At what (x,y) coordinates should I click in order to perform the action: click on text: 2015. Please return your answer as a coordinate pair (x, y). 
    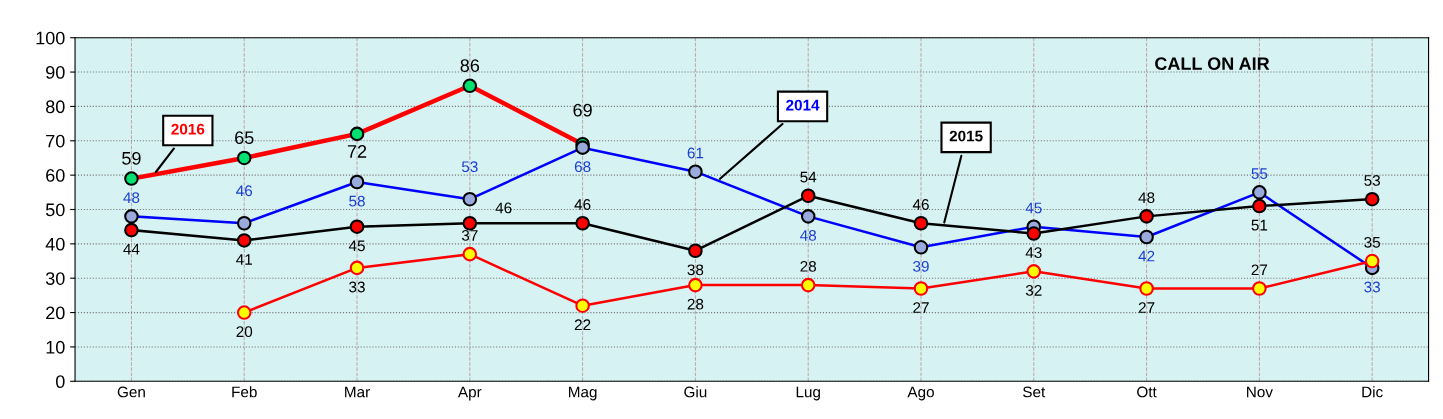
    Looking at the image, I should click on (966, 136).